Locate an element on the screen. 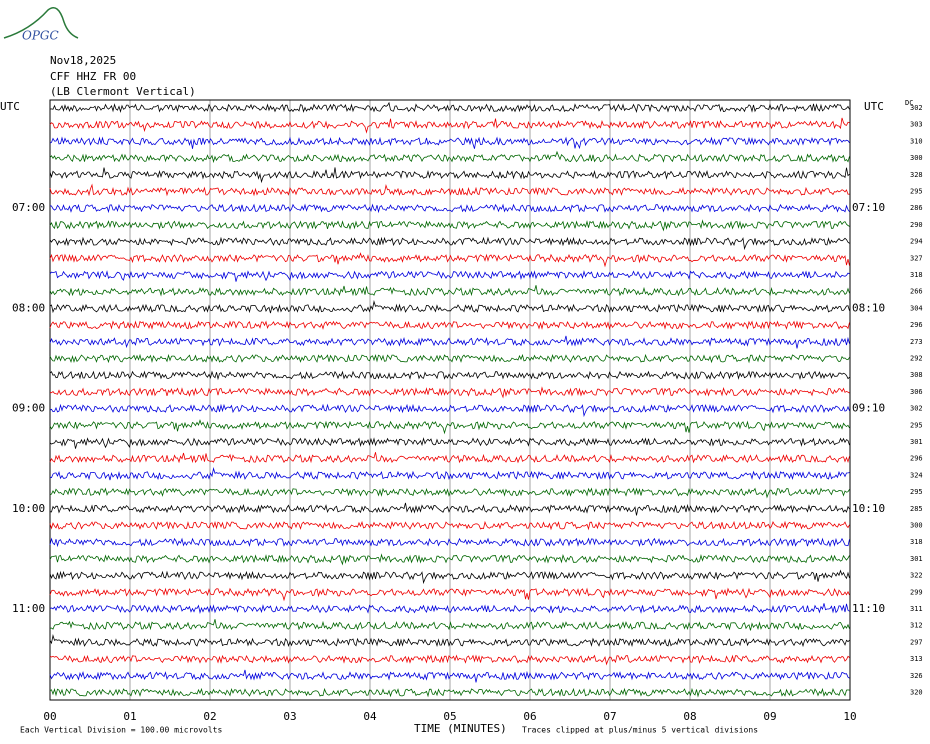 Image resolution: width=930 pixels, height=744 pixels. row-value: 306 is located at coordinates (916, 392).